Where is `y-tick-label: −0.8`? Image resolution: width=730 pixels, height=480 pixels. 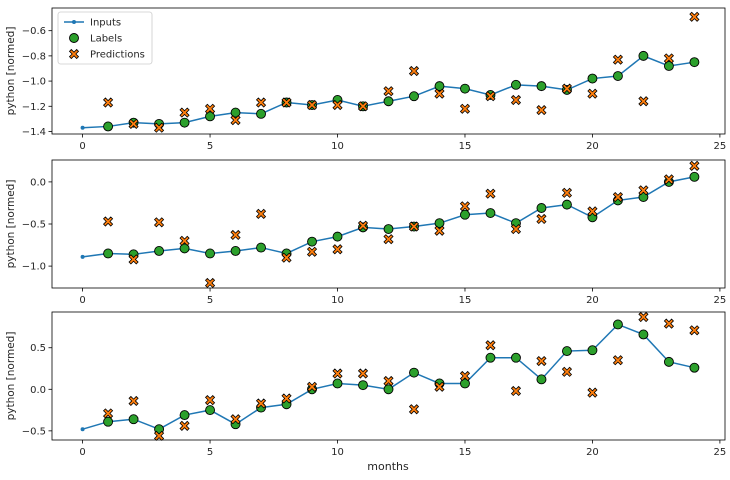 y-tick-label: −0.8 is located at coordinates (34, 56).